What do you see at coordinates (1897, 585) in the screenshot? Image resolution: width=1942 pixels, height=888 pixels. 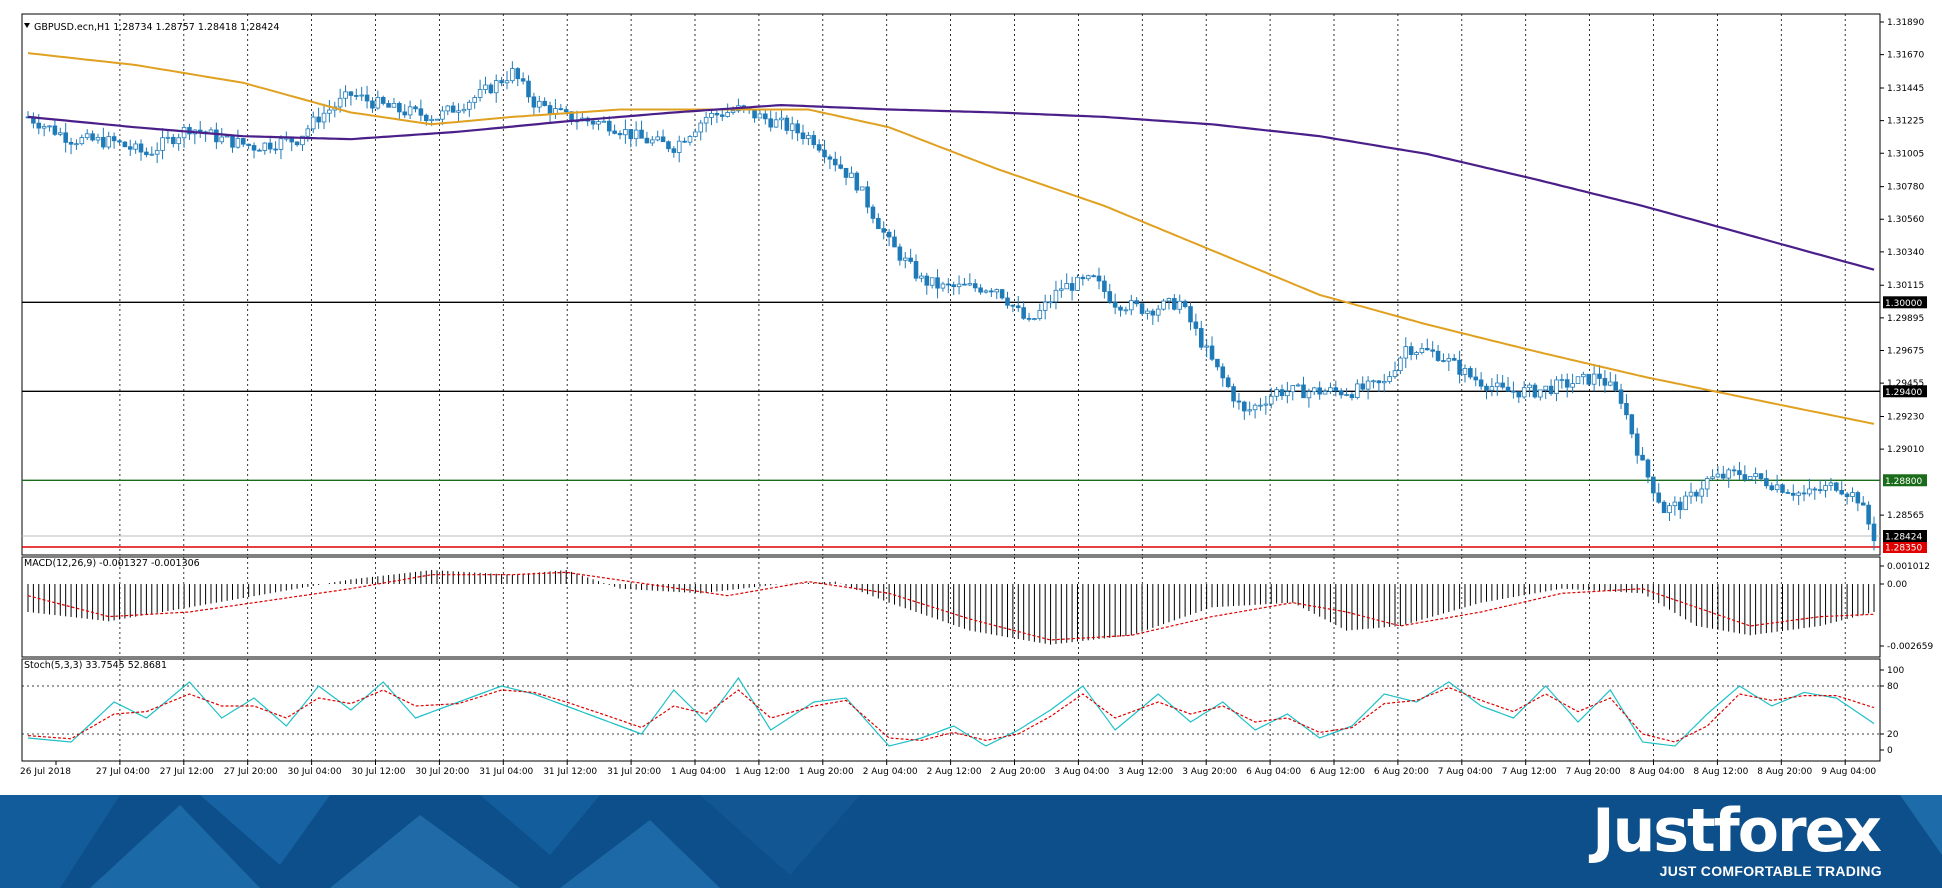 I see `macd-label: 0.00` at bounding box center [1897, 585].